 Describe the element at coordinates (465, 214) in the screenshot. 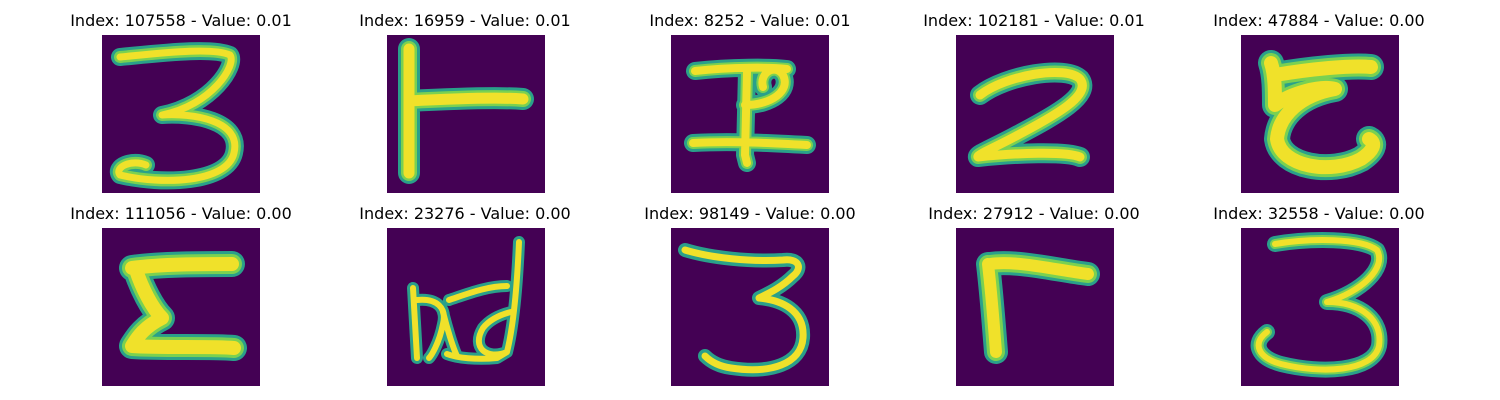

I see `panel-title-7: Index: 23276 - Value: 0.00` at that location.